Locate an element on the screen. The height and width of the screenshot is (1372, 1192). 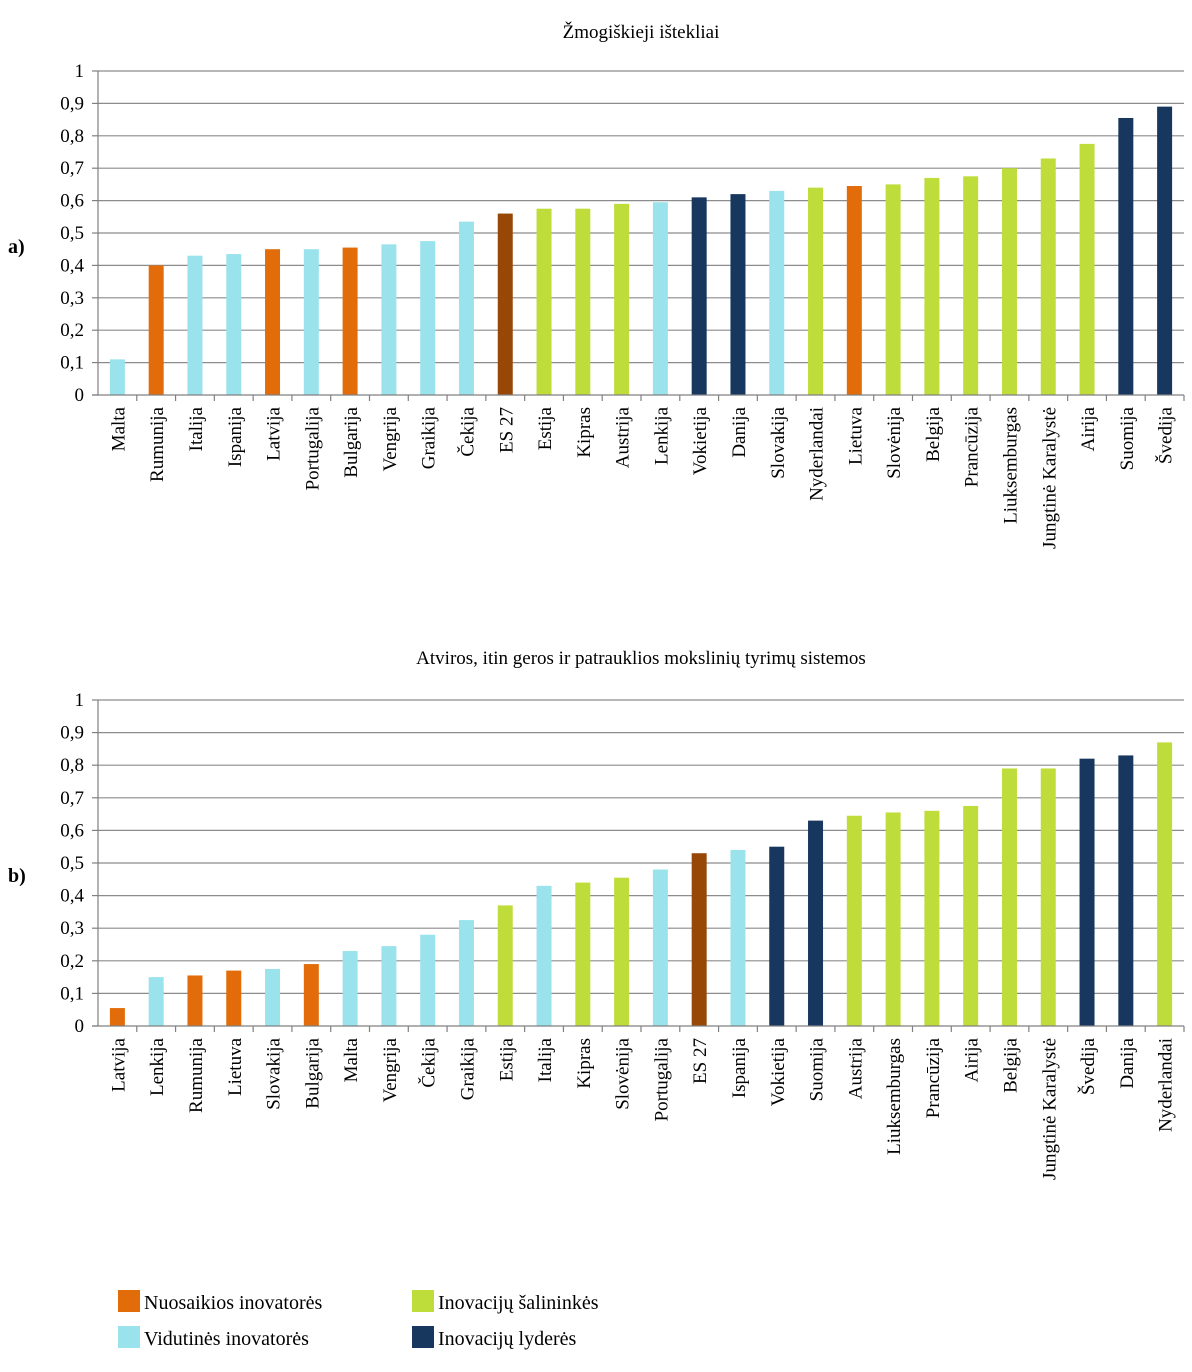
bar-latvija is located at coordinates (117, 1017).